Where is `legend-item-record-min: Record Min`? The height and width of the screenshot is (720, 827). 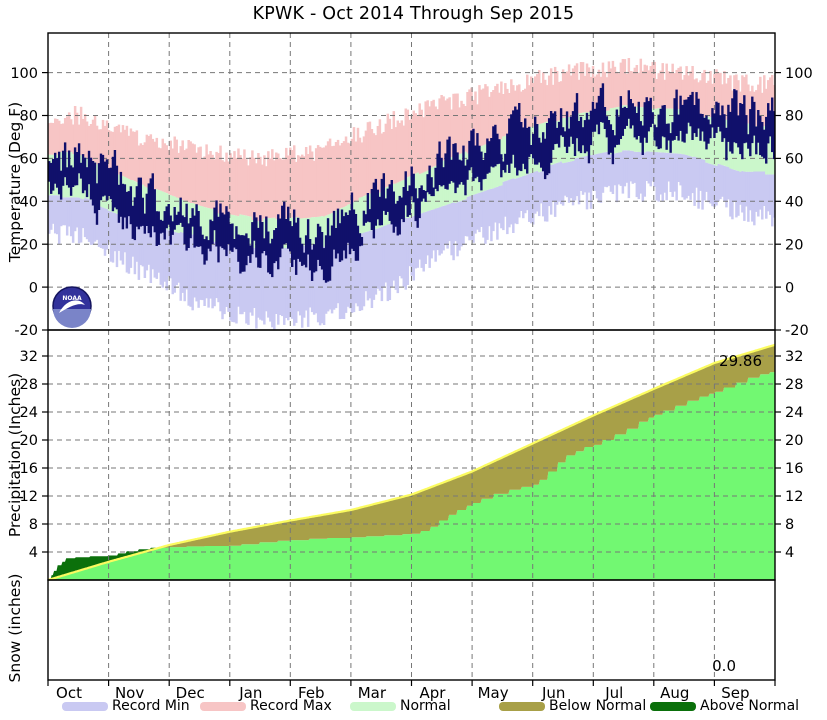
legend-item-record-min: Record Min is located at coordinates (126, 706).